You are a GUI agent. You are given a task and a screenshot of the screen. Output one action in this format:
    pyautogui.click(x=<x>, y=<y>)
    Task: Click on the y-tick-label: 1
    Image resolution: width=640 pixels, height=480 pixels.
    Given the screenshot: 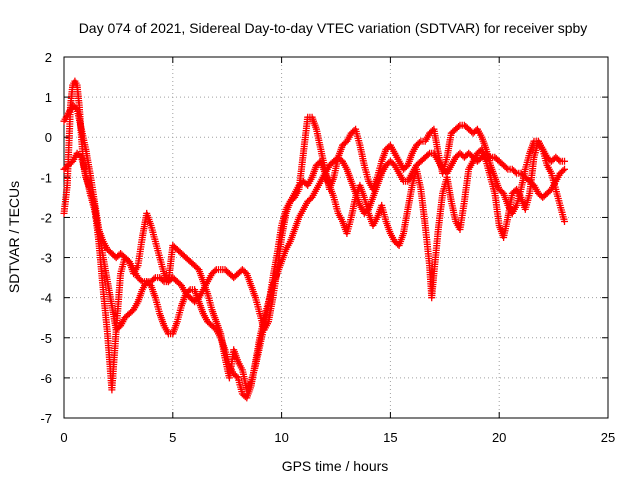 What is the action you would take?
    pyautogui.click(x=48, y=97)
    